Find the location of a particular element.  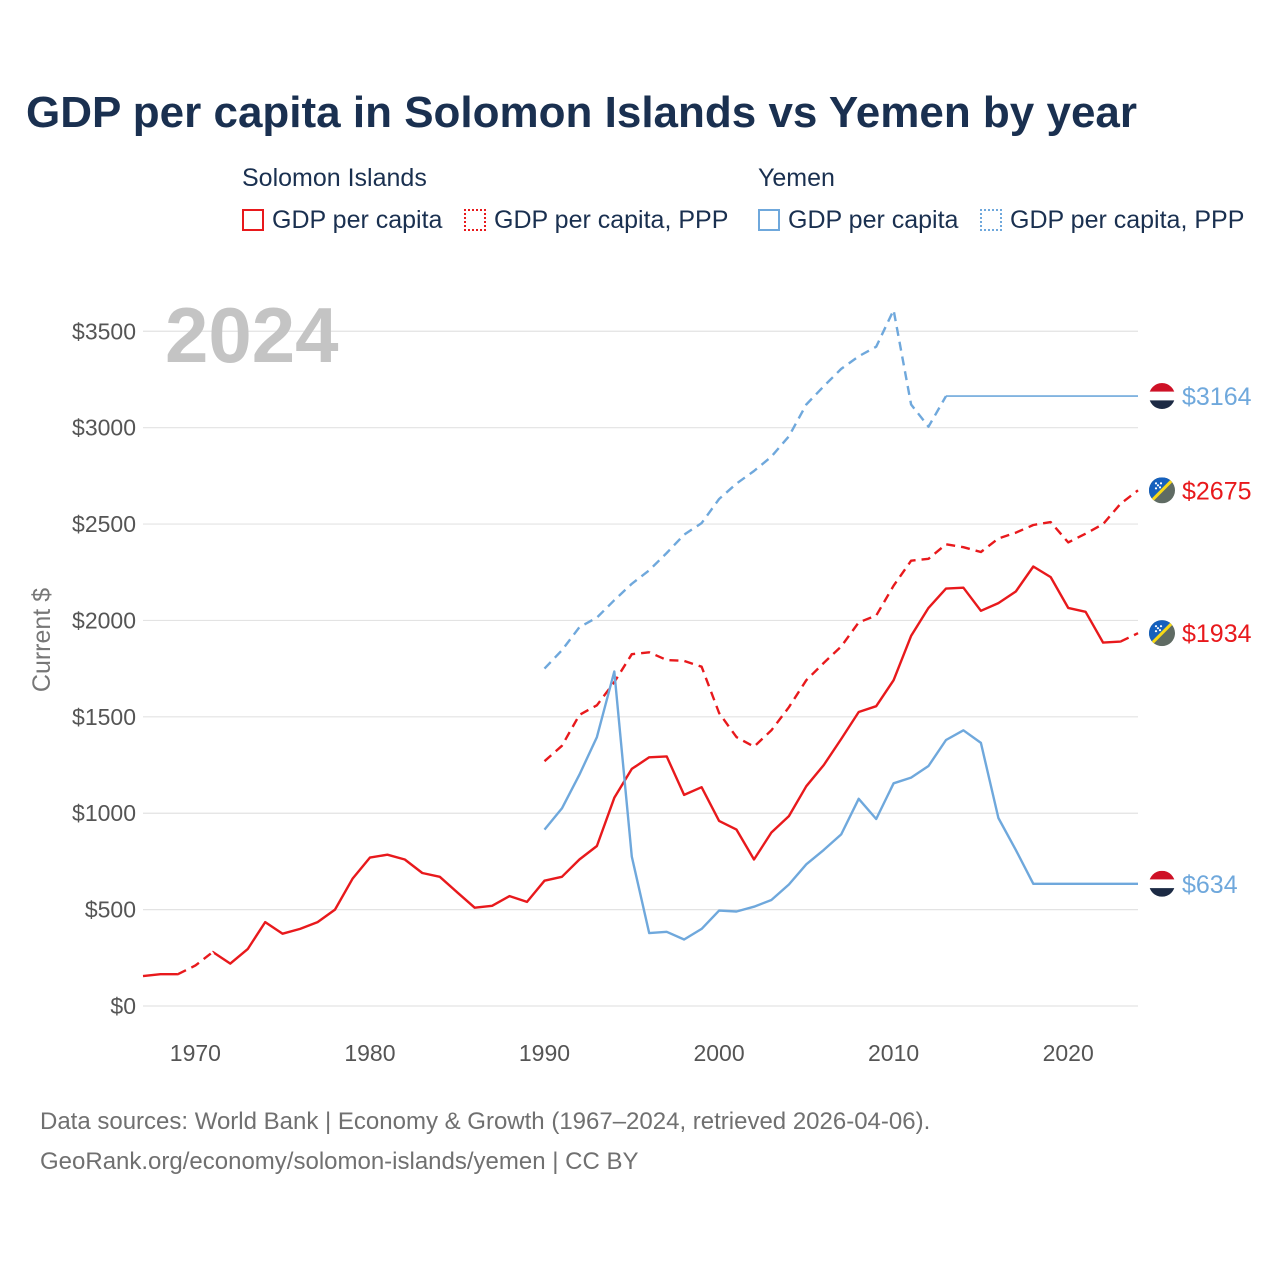

legend-label-solomon-ppp: GDP per capita, PPP is located at coordinates (611, 219).